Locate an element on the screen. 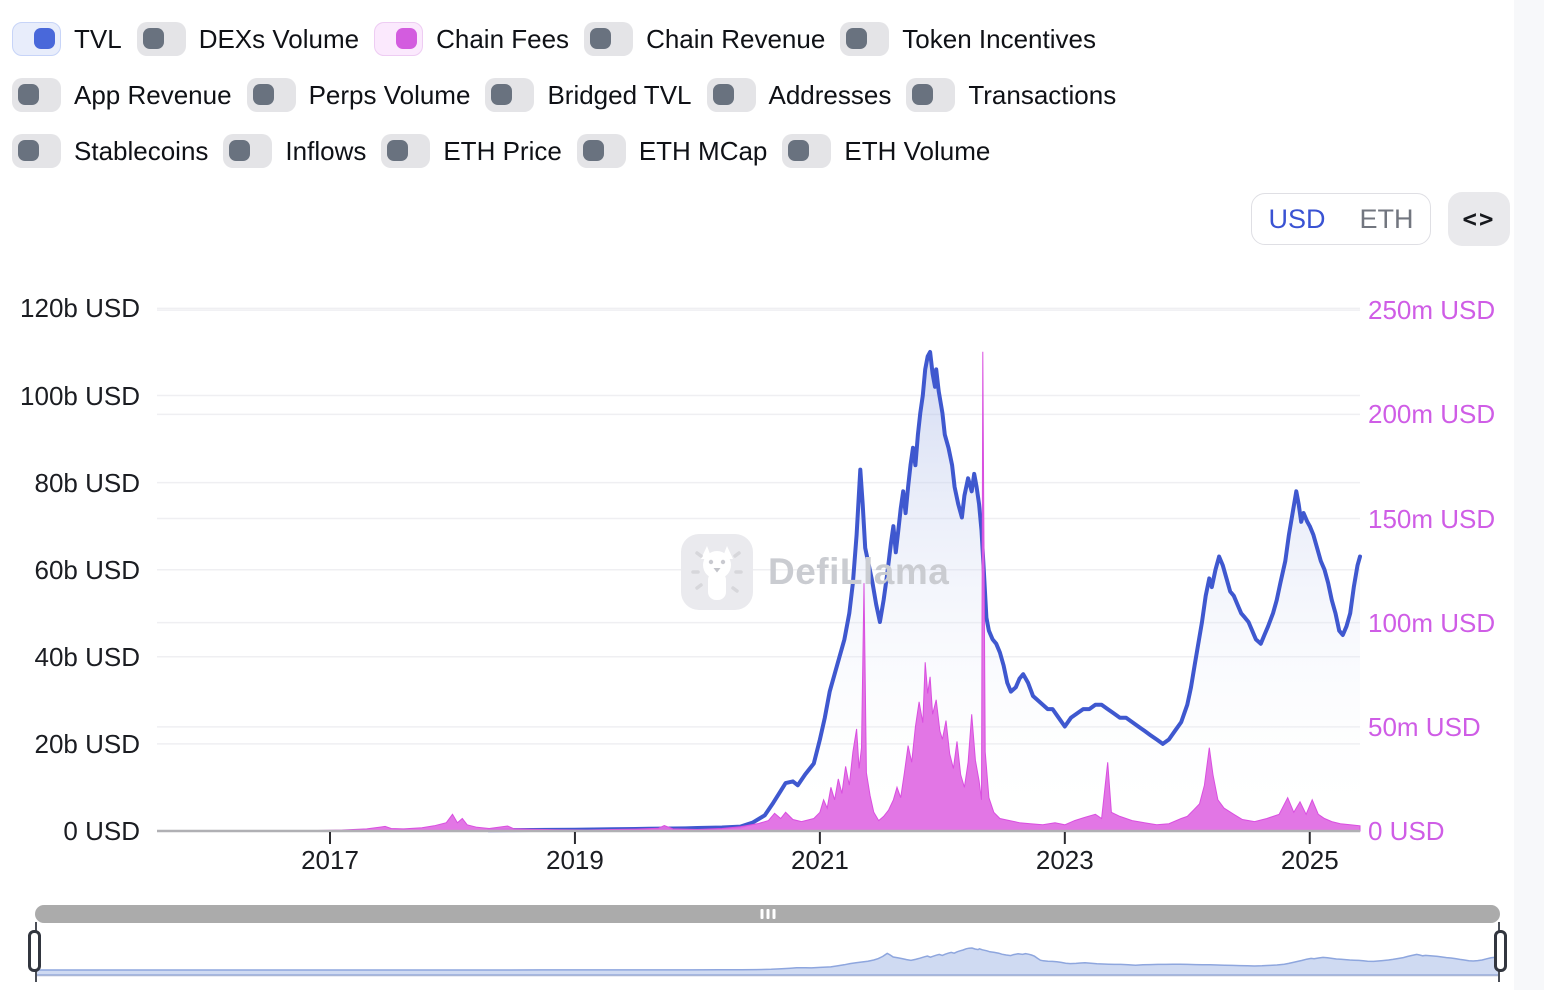 This screenshot has width=1544, height=990. y-left-tick-label: 100b USD is located at coordinates (80, 395).